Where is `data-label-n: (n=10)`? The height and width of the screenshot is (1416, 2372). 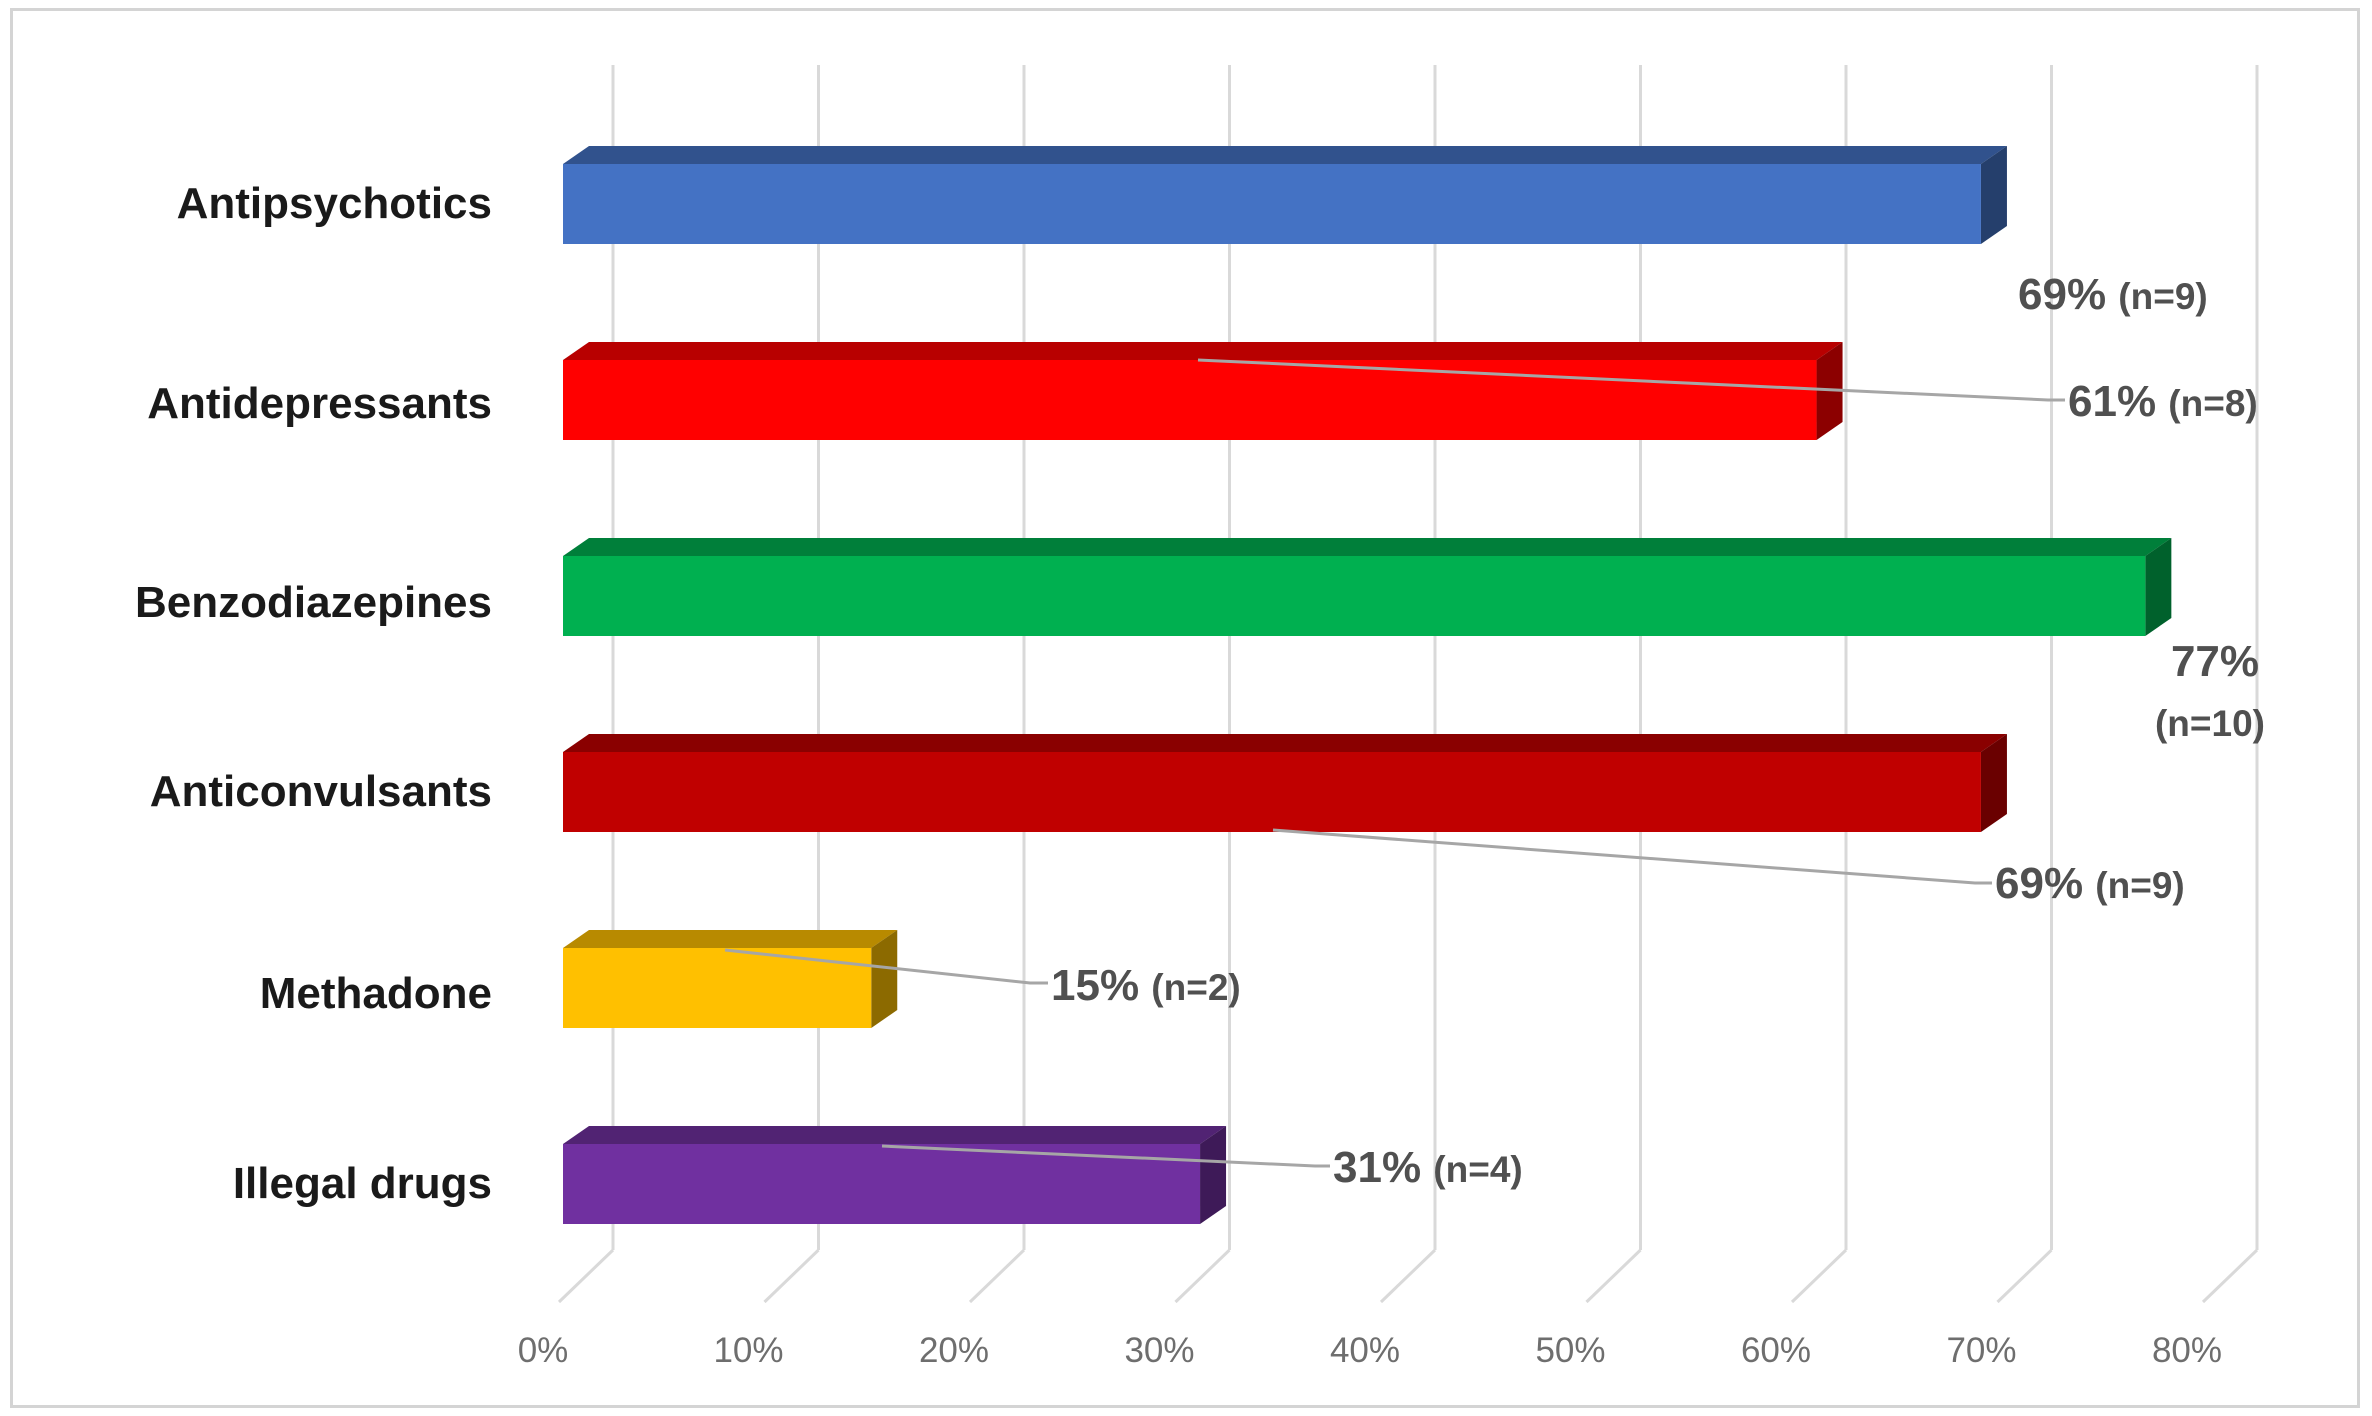
data-label-n: (n=10) is located at coordinates (2210, 723).